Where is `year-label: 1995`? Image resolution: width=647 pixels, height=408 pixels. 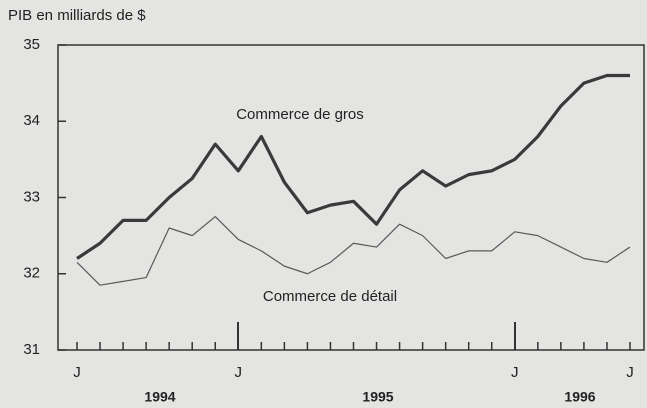
year-label: 1995 is located at coordinates (377, 397).